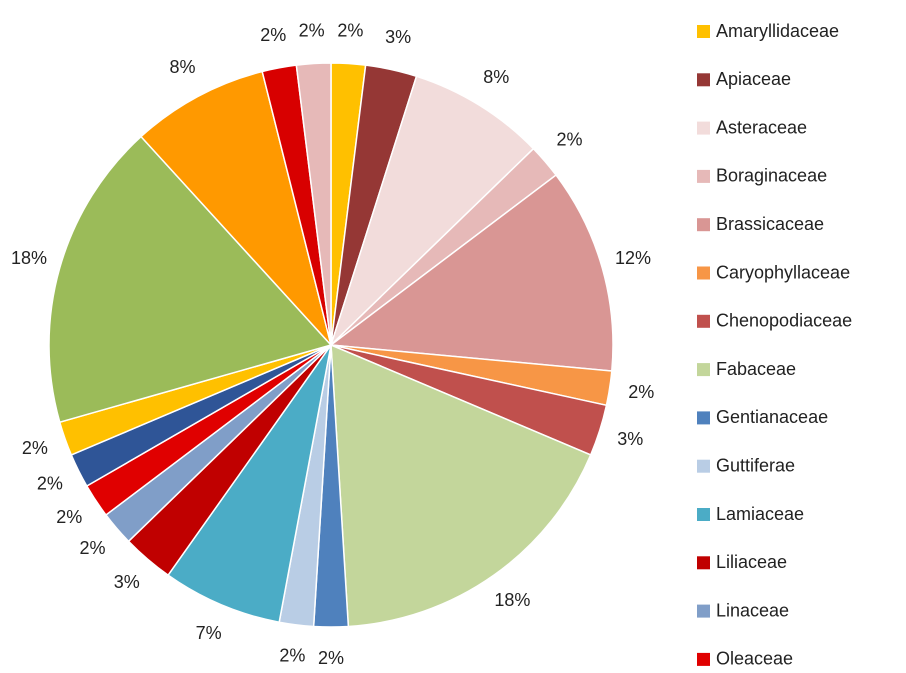 This screenshot has height=673, width=906. I want to click on legend-label: Liliaceae, so click(751, 562).